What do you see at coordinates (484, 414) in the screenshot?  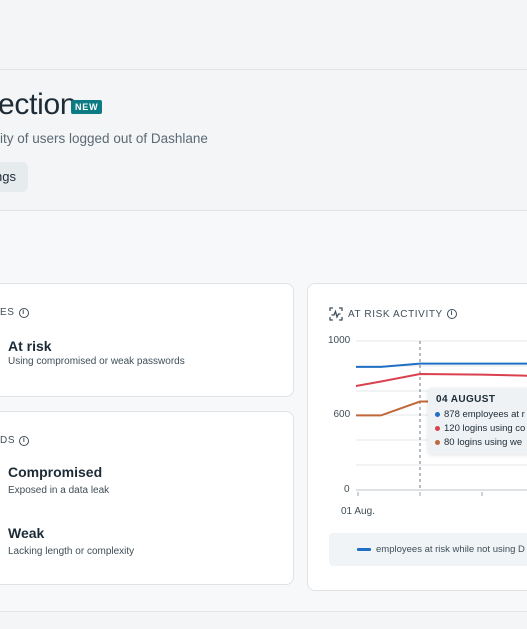 I see `tooltip-line-text: 878 employees at r` at bounding box center [484, 414].